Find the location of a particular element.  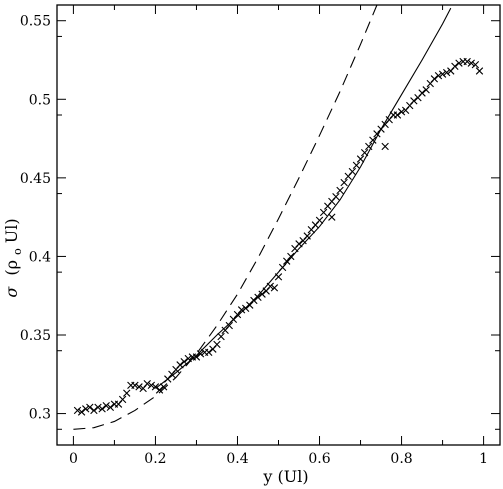

x-tick-label: 1 is located at coordinates (483, 459).